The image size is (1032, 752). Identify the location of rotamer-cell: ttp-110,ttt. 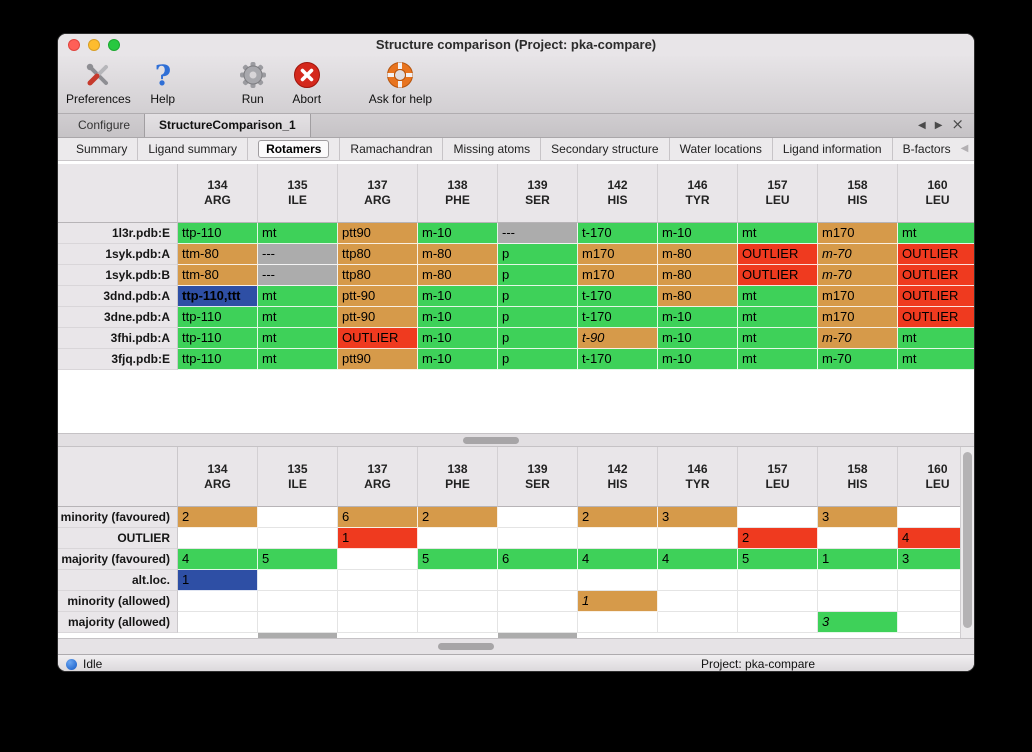
(218, 296).